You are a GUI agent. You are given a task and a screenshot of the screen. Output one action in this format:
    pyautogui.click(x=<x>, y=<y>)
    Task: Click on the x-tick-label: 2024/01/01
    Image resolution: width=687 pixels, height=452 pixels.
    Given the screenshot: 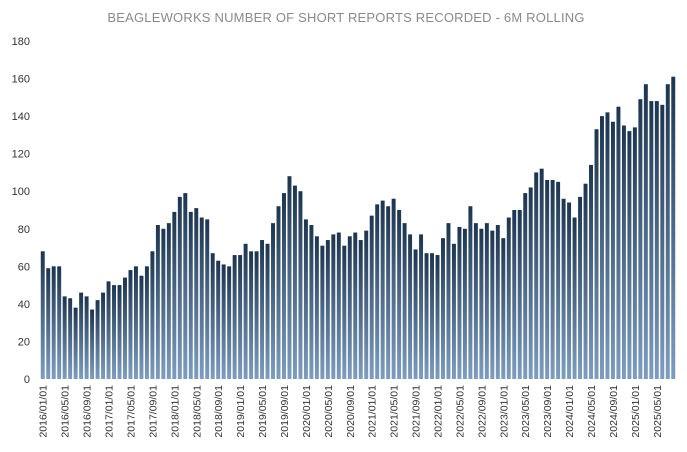 What is the action you would take?
    pyautogui.click(x=570, y=411)
    